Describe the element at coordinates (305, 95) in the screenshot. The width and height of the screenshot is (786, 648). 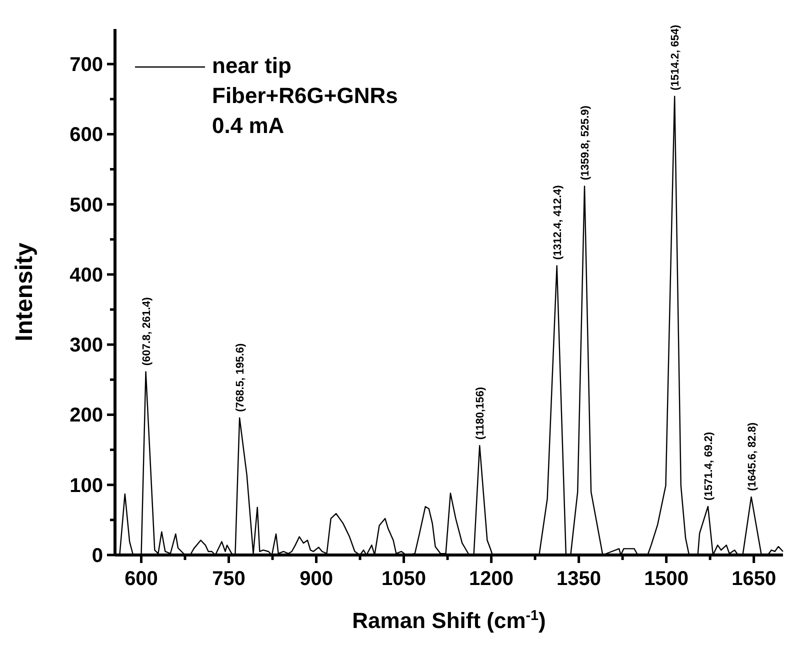
I see `annotation: Fiber+R6G+GNRs` at that location.